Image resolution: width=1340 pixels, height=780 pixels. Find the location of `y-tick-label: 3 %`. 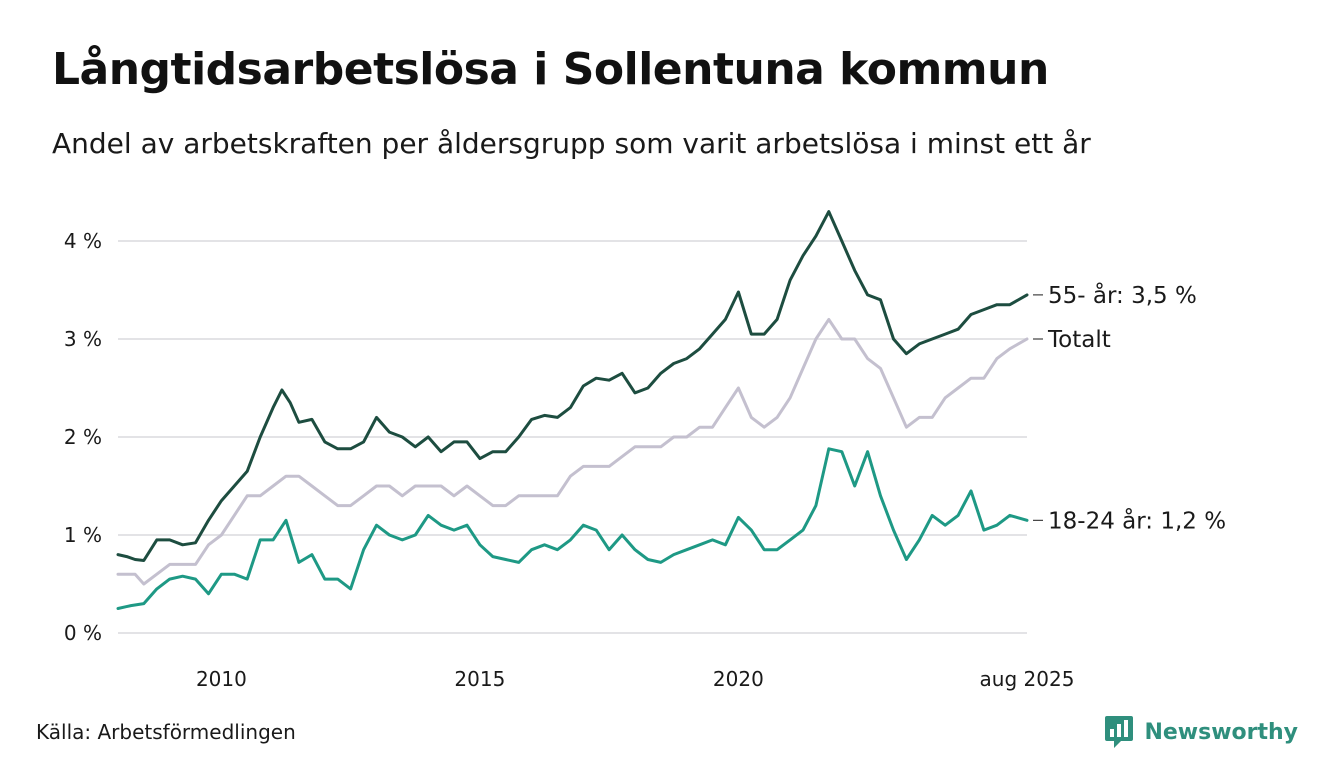

y-tick-label: 3 % is located at coordinates (83, 339).